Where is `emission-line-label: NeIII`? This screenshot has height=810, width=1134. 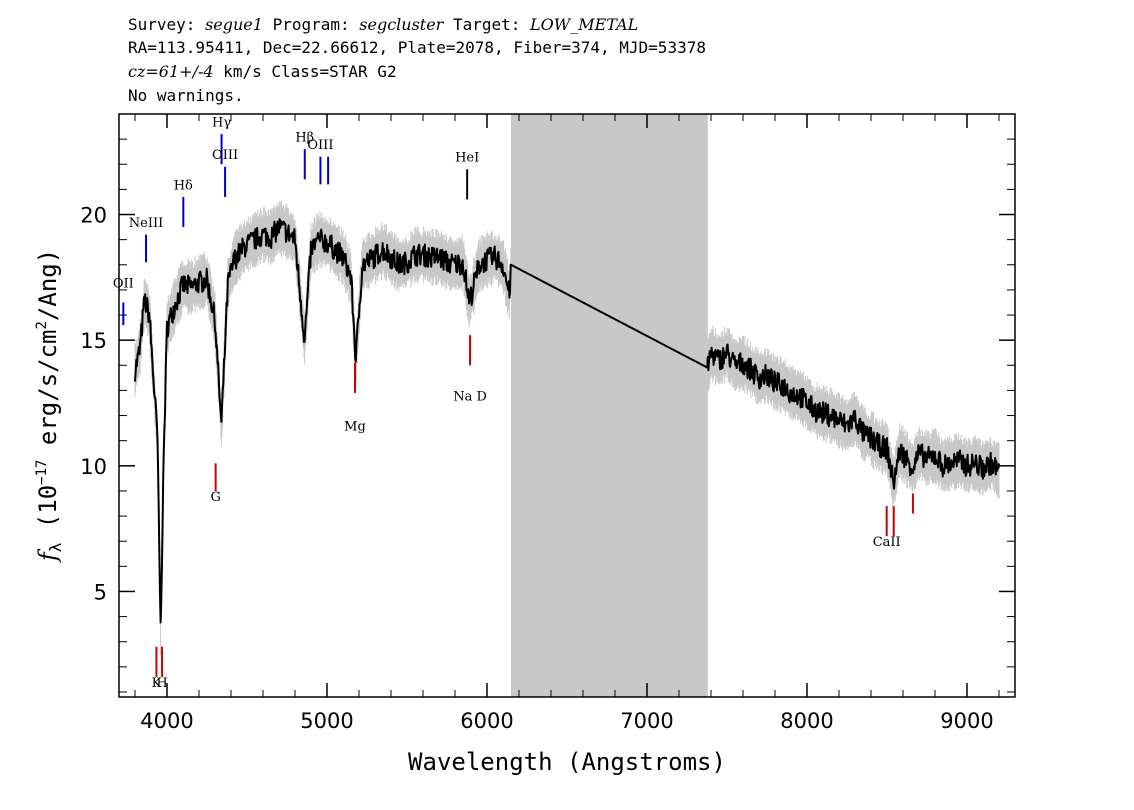
emission-line-label: NeIII is located at coordinates (146, 223).